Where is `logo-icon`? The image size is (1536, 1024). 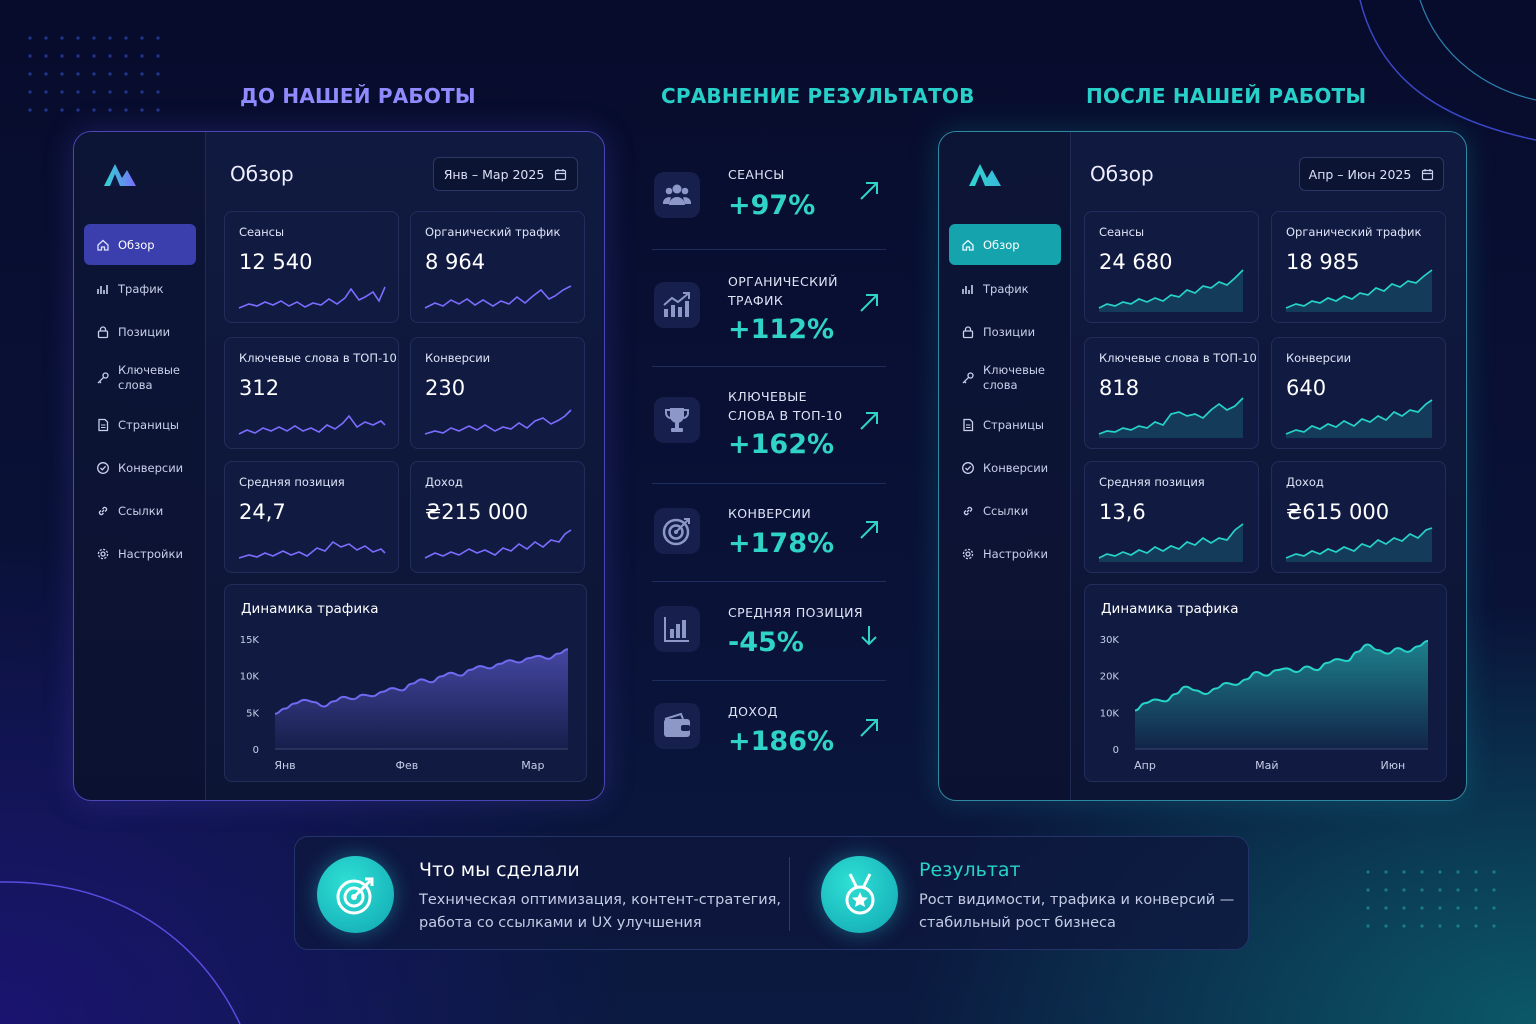
logo-icon is located at coordinates (985, 175).